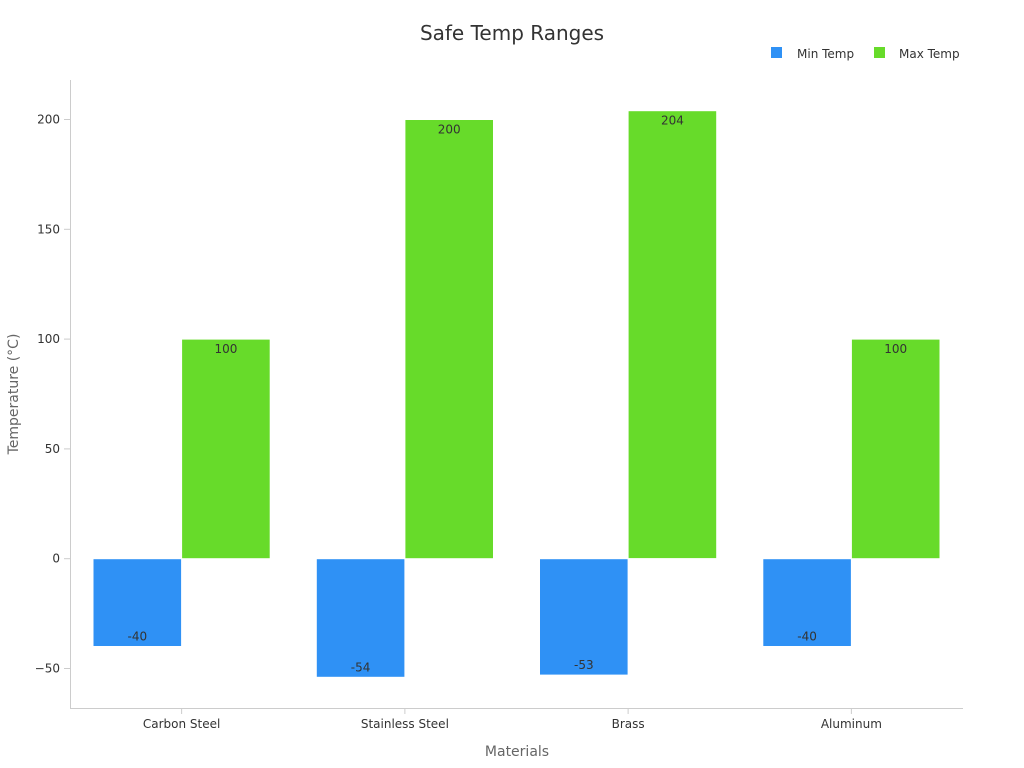 The height and width of the screenshot is (768, 1024). What do you see at coordinates (512, 719) in the screenshot?
I see `x-axis-ticks: Carbon Steel Stainless Steel Brass Aluminum` at bounding box center [512, 719].